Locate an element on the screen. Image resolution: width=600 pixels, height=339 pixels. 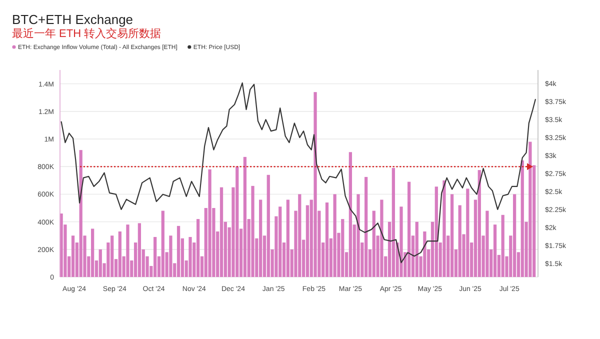
chart-subtitle: 最近一年 ETH 转入交易所数据 is located at coordinates (87, 33).